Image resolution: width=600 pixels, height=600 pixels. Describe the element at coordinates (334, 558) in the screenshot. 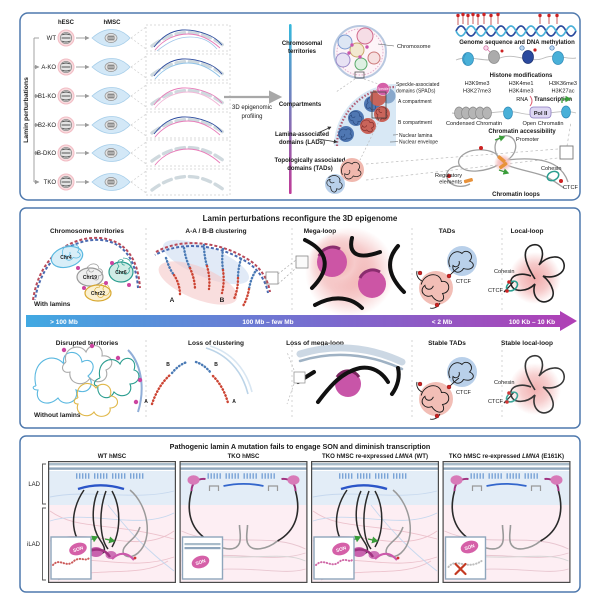

I see `son-inset` at that location.